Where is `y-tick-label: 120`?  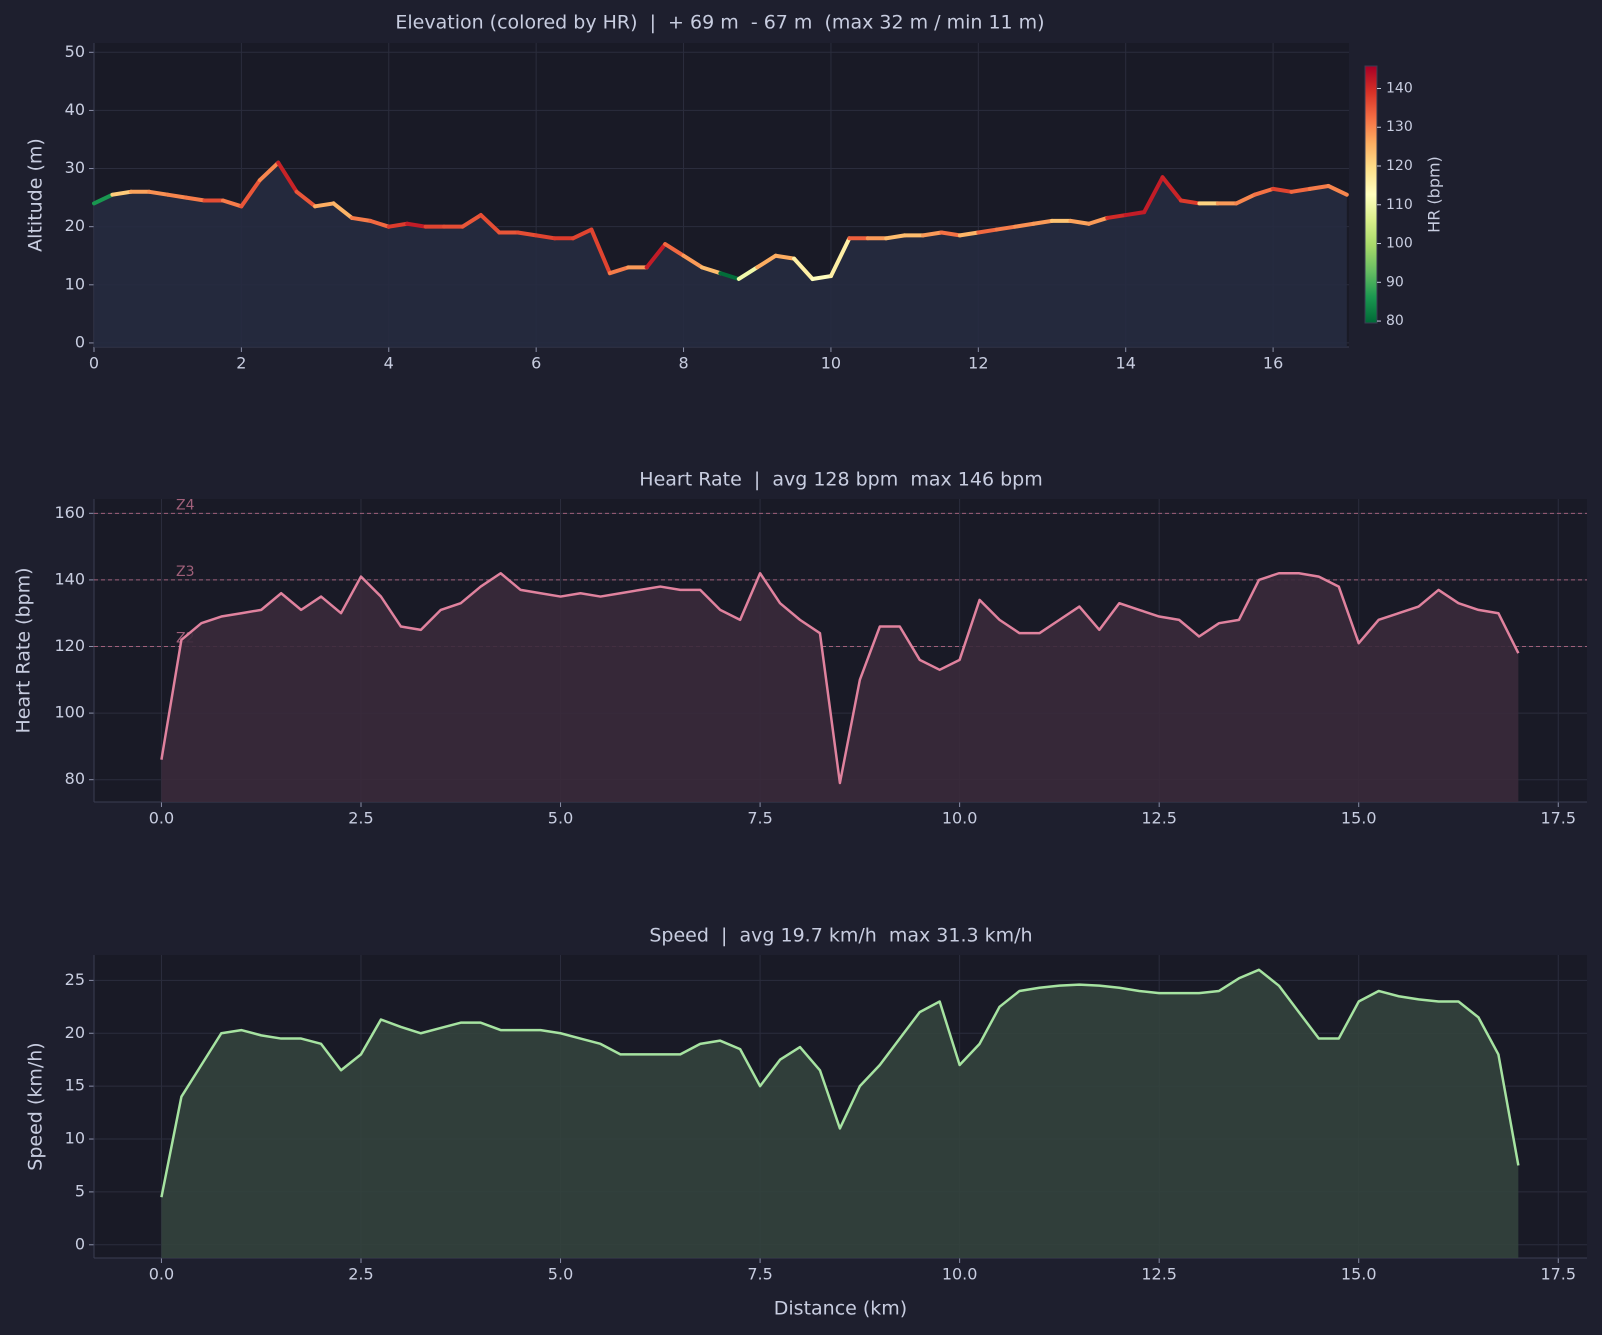 y-tick-label: 120 is located at coordinates (69, 645).